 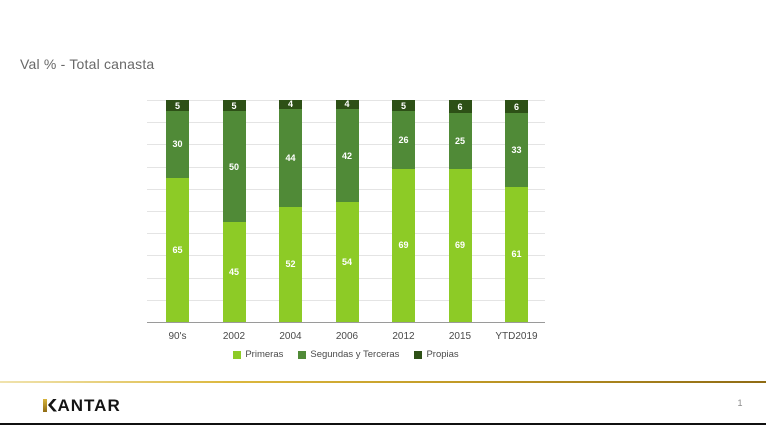 I want to click on x-axis-label: YTD2019, so click(x=516, y=336).